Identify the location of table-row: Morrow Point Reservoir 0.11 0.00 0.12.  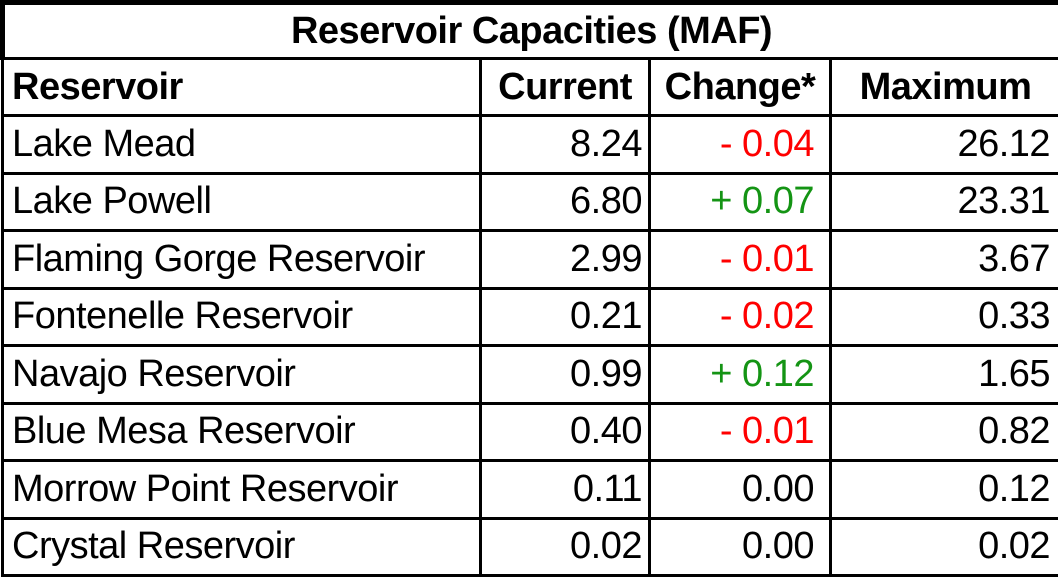
(529, 489).